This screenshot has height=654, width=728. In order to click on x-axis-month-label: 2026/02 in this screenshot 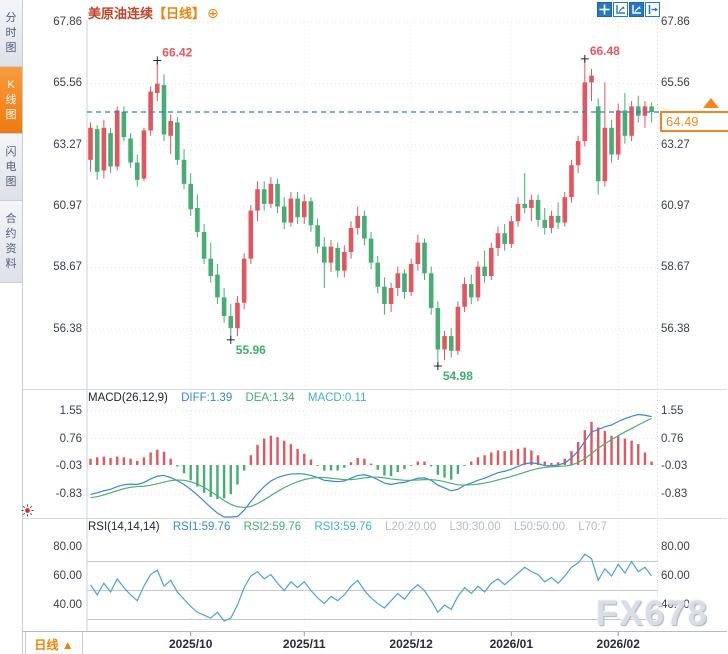, I will do `click(618, 644)`.